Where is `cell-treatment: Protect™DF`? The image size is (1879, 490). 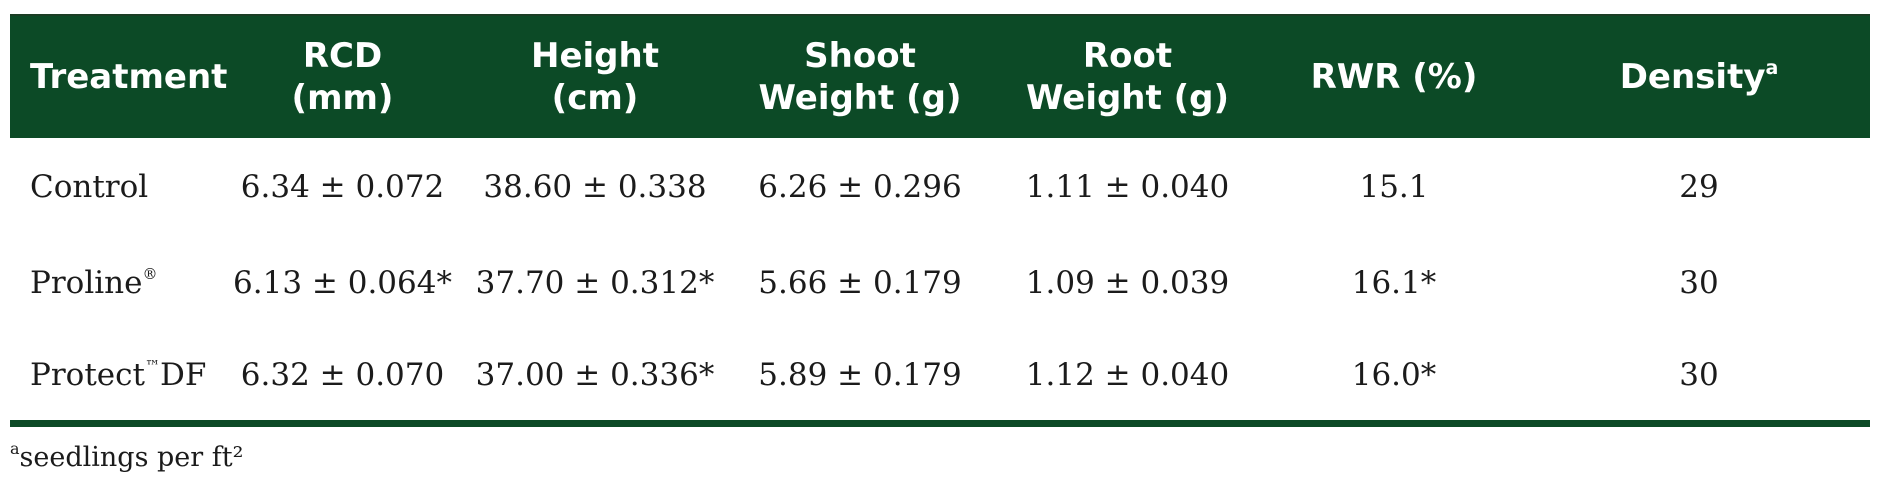 cell-treatment: Protect™DF is located at coordinates (118, 375).